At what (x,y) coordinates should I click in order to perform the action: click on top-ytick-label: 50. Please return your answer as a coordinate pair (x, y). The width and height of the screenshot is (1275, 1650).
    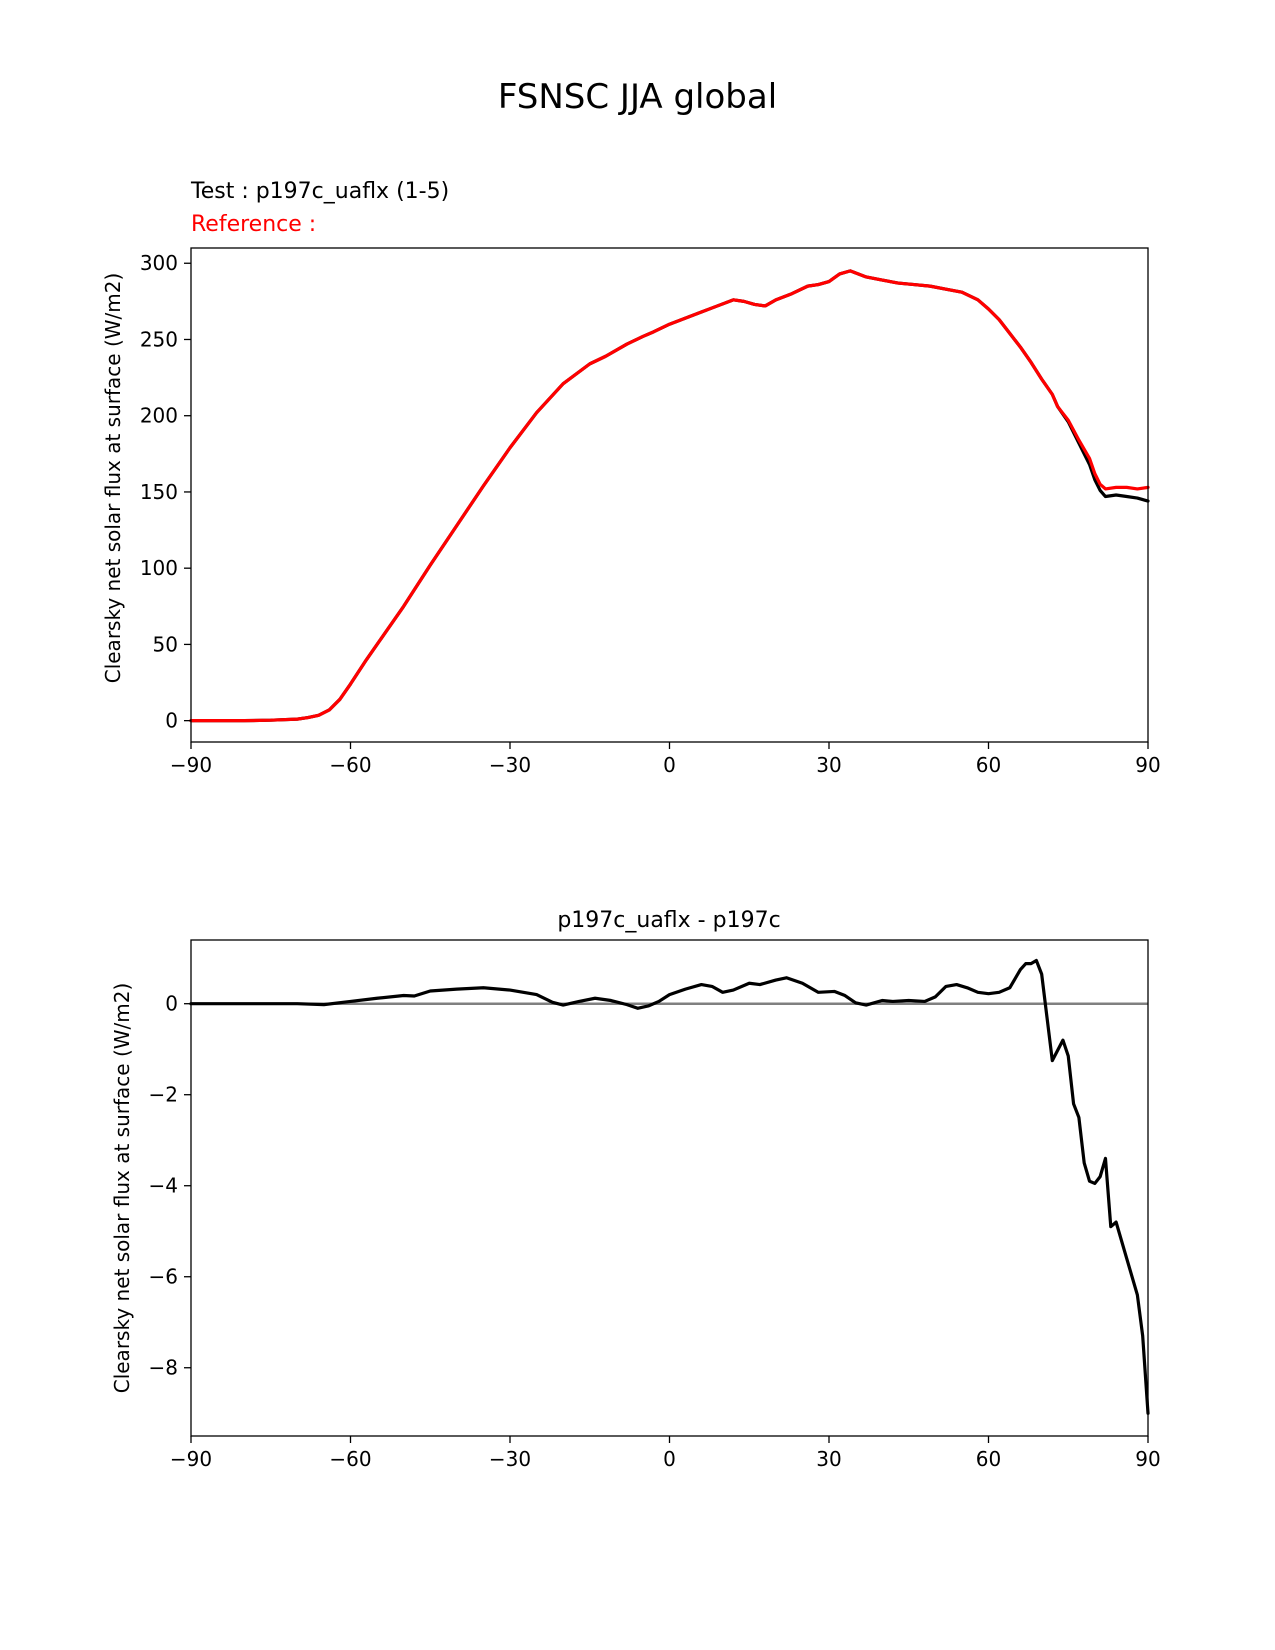
    Looking at the image, I should click on (165, 644).